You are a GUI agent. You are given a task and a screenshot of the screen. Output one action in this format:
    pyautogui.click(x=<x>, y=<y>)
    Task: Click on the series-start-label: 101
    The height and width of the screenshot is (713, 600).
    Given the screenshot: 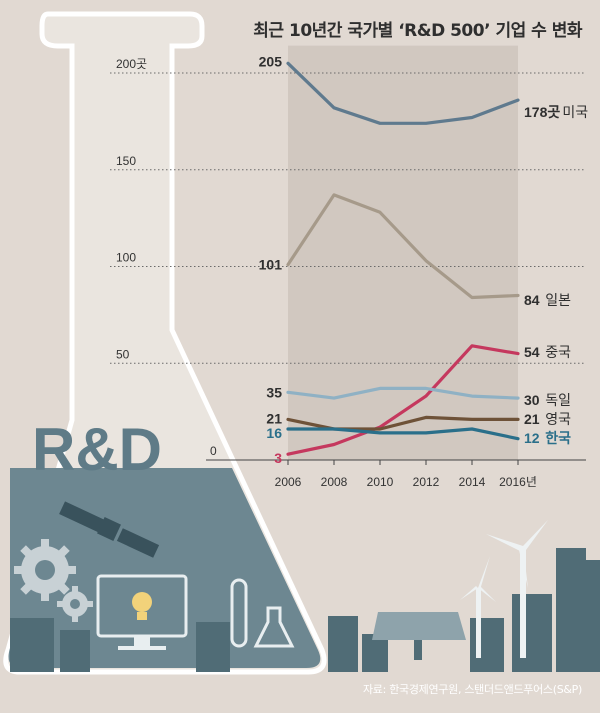 What is the action you would take?
    pyautogui.click(x=271, y=265)
    